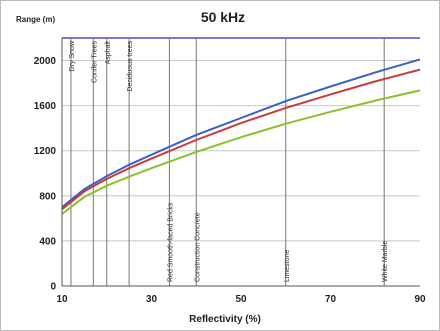 This screenshot has height=331, width=440. What do you see at coordinates (331, 299) in the screenshot?
I see `x-tick-label: 70` at bounding box center [331, 299].